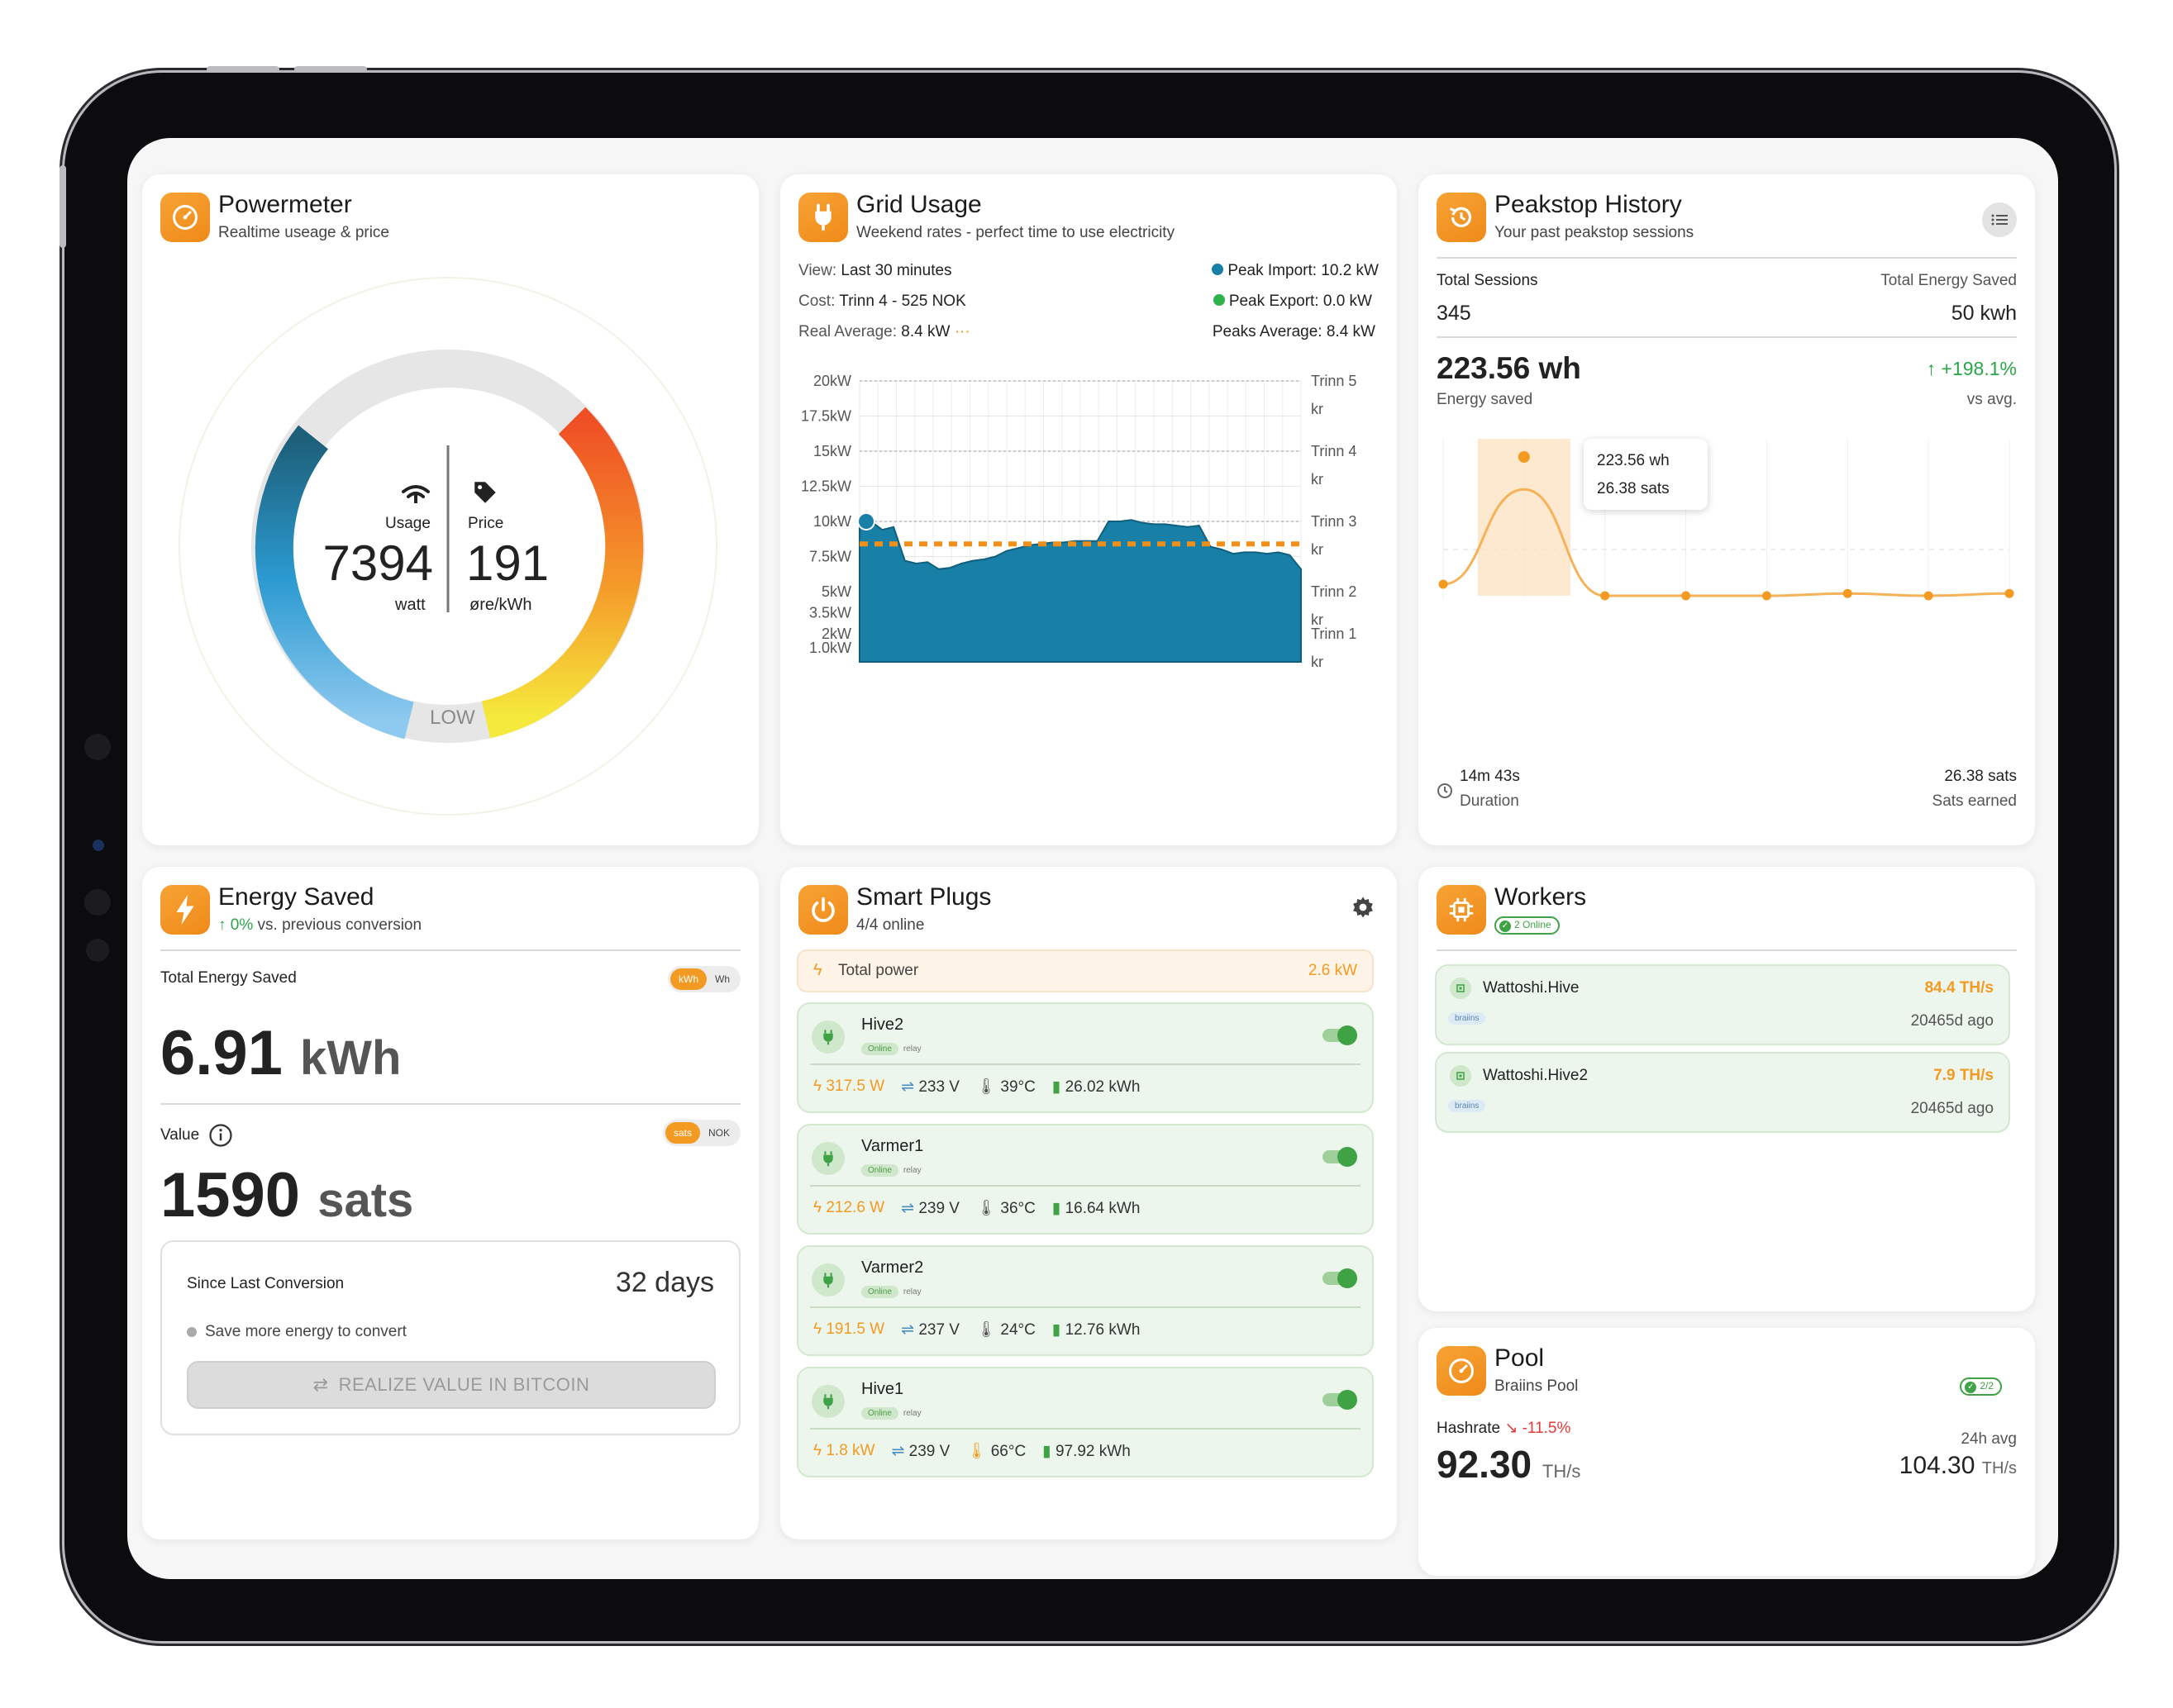 The image size is (2173, 1708). Describe the element at coordinates (1085, 970) in the screenshot. I see `total-power-bar: ϟ Total power 2.6 kW` at that location.